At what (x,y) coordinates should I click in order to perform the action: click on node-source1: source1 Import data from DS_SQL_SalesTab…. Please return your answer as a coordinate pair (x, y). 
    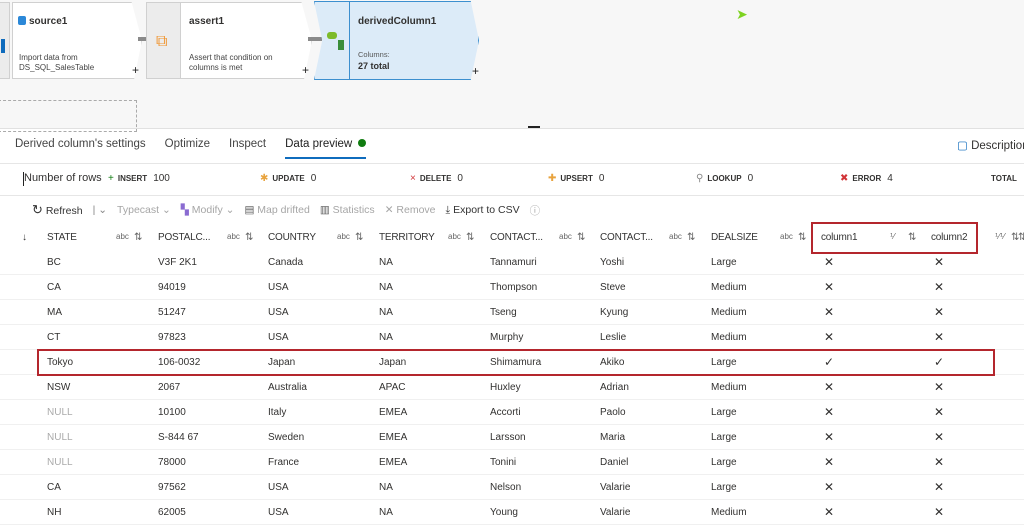
    Looking at the image, I should click on (77, 40).